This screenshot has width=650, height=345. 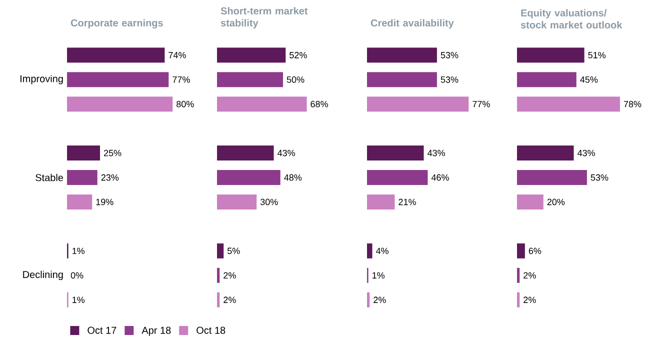 I want to click on data-label: 30%, so click(x=269, y=202).